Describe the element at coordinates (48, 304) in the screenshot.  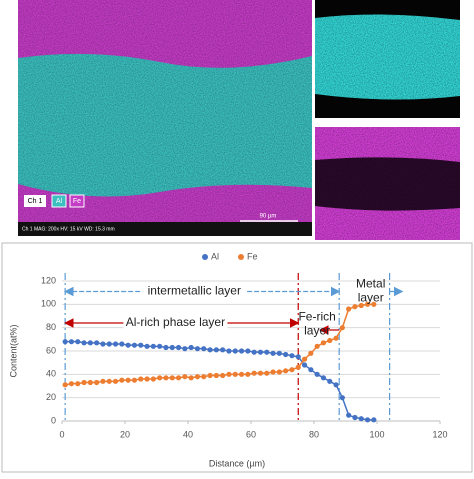
I see `y-tick-label: 100` at that location.